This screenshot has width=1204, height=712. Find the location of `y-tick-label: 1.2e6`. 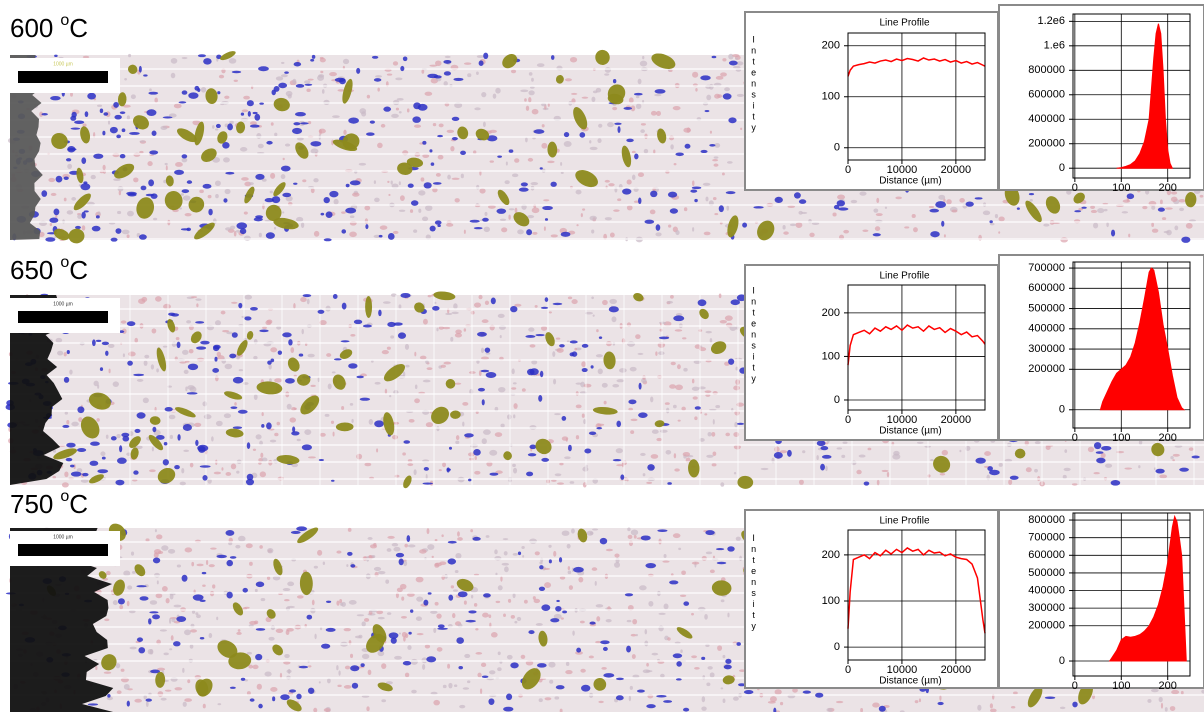

y-tick-label: 1.2e6 is located at coordinates (1051, 21).